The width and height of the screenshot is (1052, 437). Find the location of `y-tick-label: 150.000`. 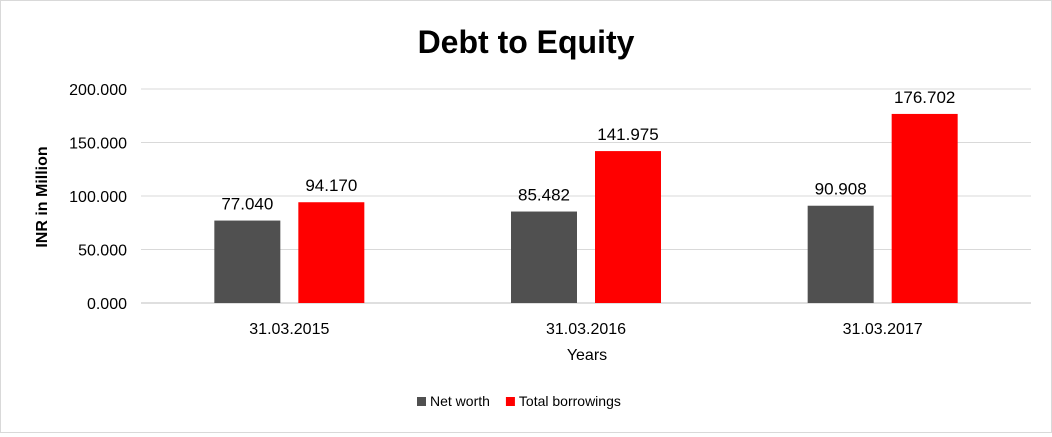

y-tick-label: 150.000 is located at coordinates (98, 144).